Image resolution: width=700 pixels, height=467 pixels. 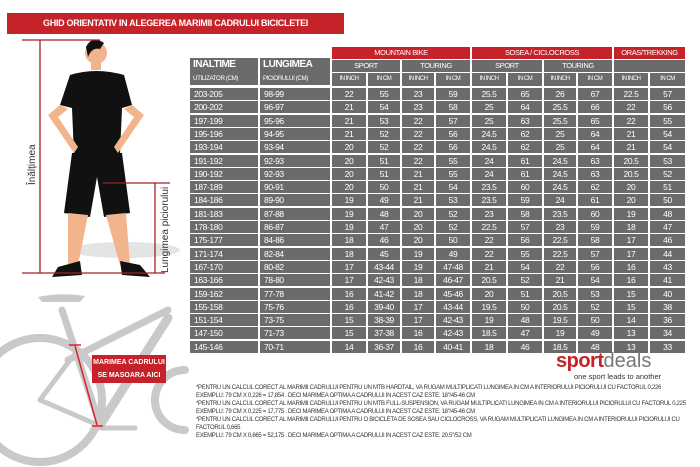 I want to click on table-cell-size: 25.5, so click(x=560, y=120).